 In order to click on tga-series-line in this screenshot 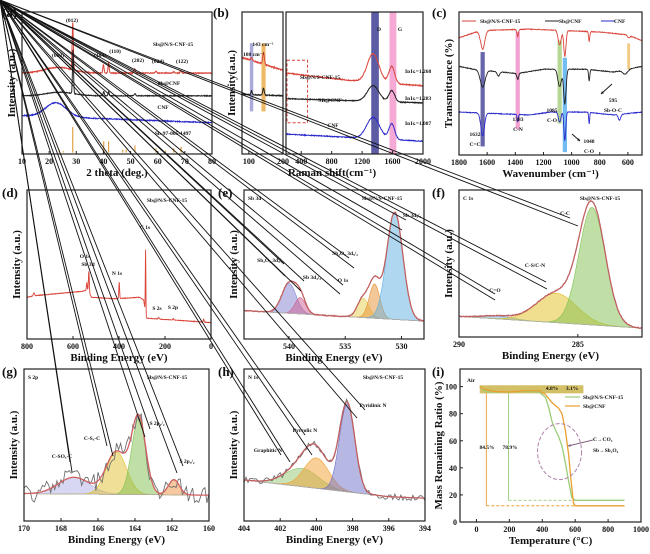, I will do `click(552, 446)`.